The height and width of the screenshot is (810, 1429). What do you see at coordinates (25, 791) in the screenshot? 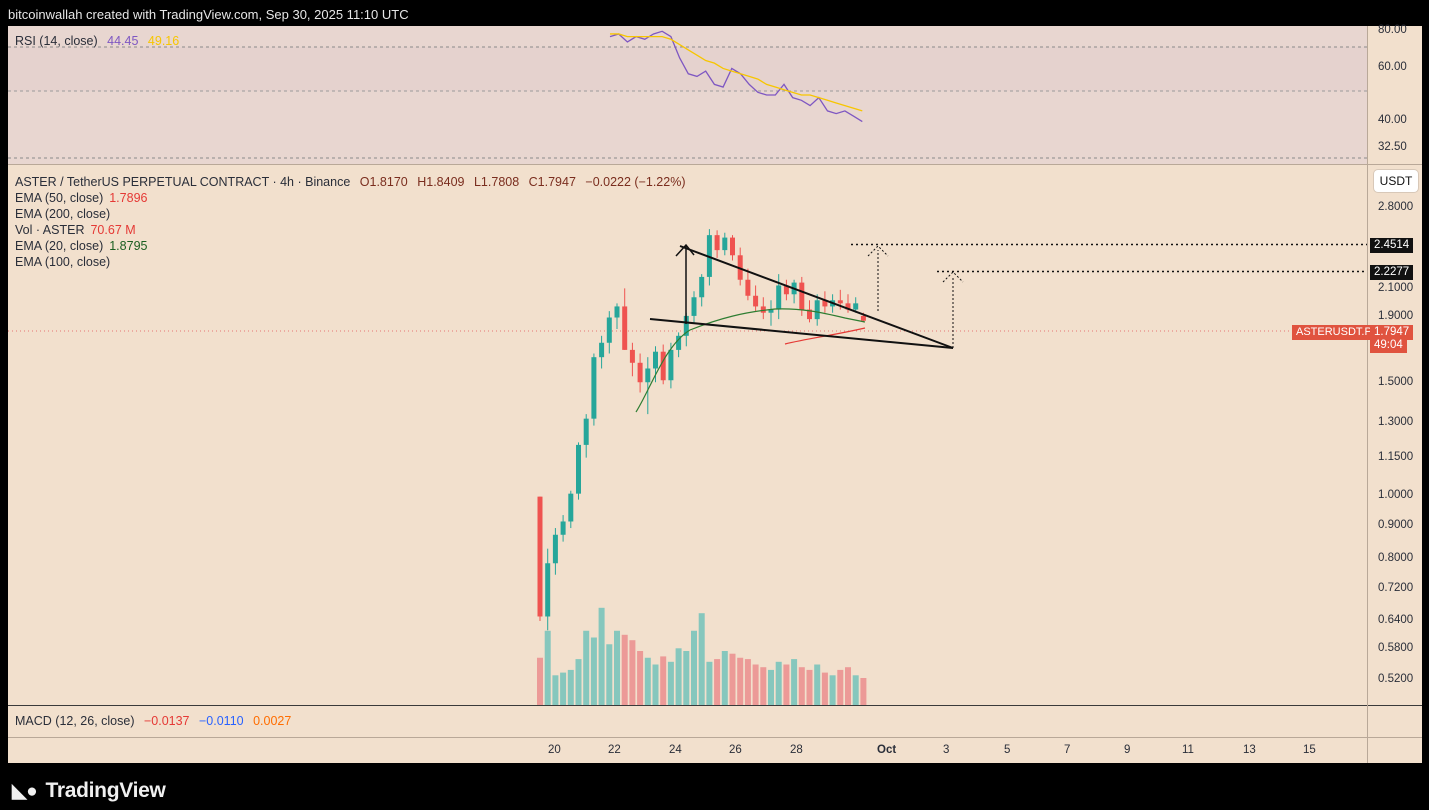
I see `tradingview-logo-icon: ◣●` at bounding box center [25, 791].